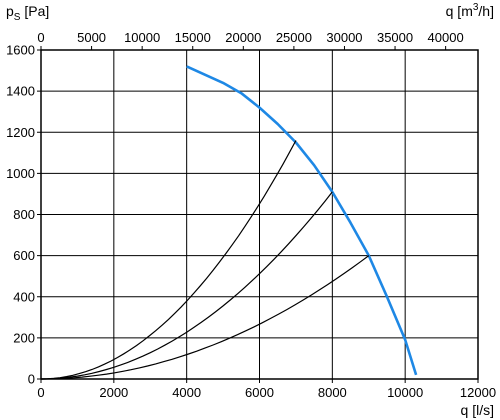 The height and width of the screenshot is (420, 500). What do you see at coordinates (243, 37) in the screenshot?
I see `x-top-tick-label: 20000` at bounding box center [243, 37].